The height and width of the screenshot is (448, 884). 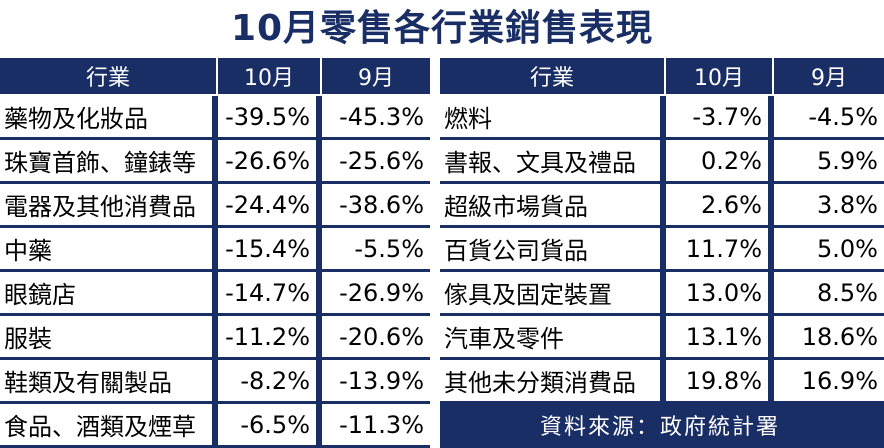 I want to click on category-cell: 燃料, so click(x=553, y=118).